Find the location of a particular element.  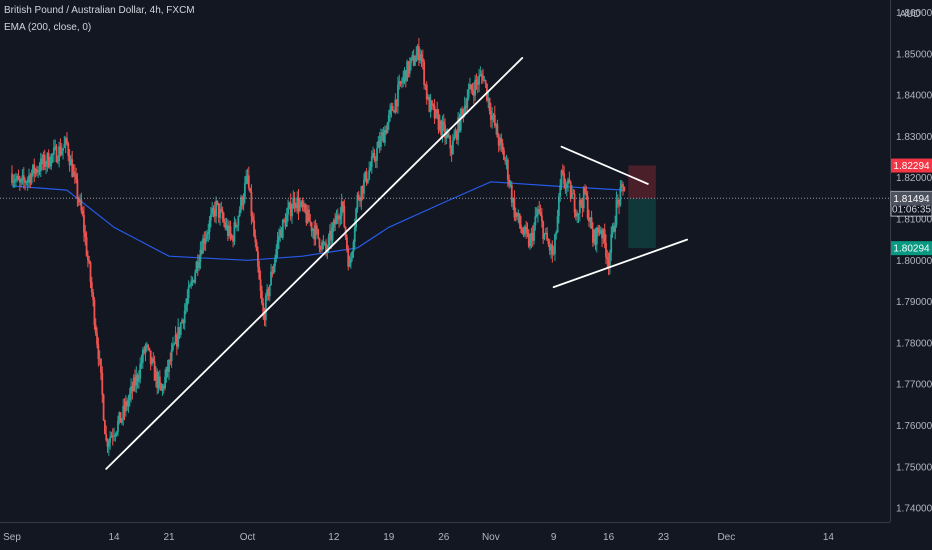

price-tick-label: 1.85000 is located at coordinates (914, 54).